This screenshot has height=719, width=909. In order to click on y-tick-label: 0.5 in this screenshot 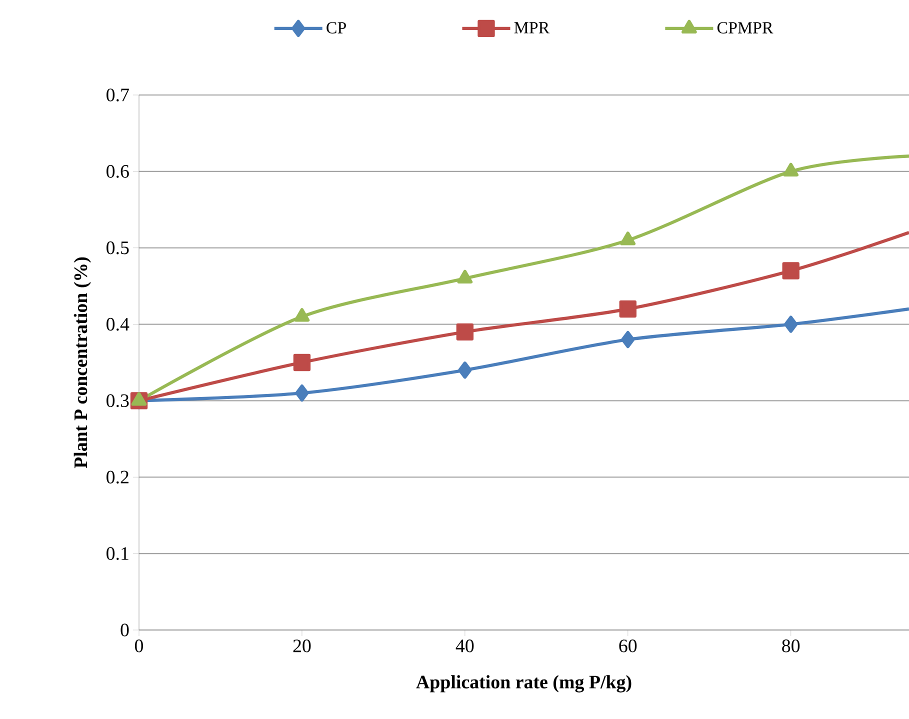, I will do `click(117, 247)`.